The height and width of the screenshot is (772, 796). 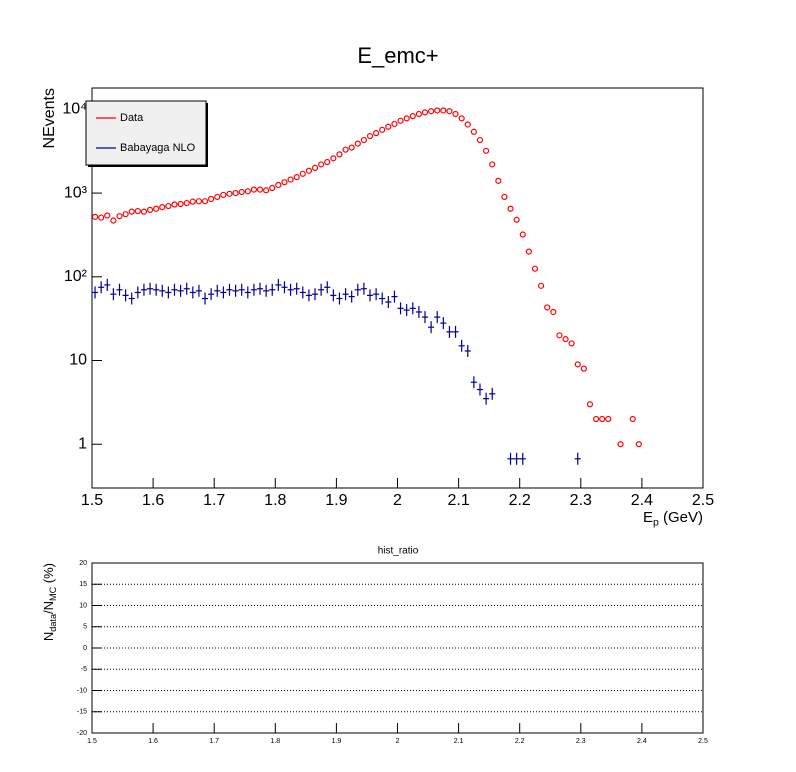 I want to click on x-tick-label: 2, so click(x=397, y=500).